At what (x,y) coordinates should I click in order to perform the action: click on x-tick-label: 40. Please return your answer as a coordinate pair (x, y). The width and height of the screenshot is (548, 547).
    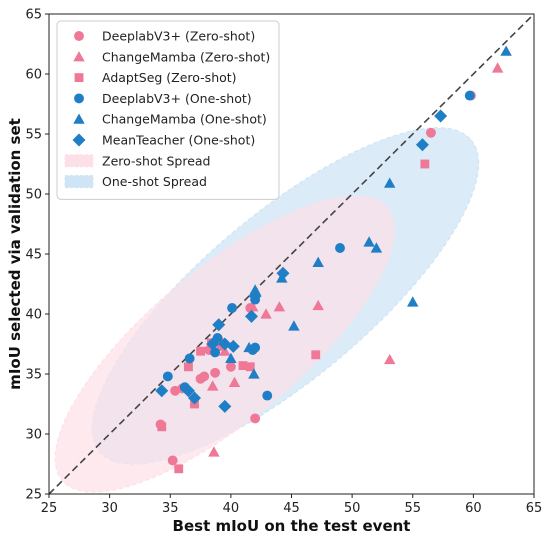
    Looking at the image, I should click on (231, 508).